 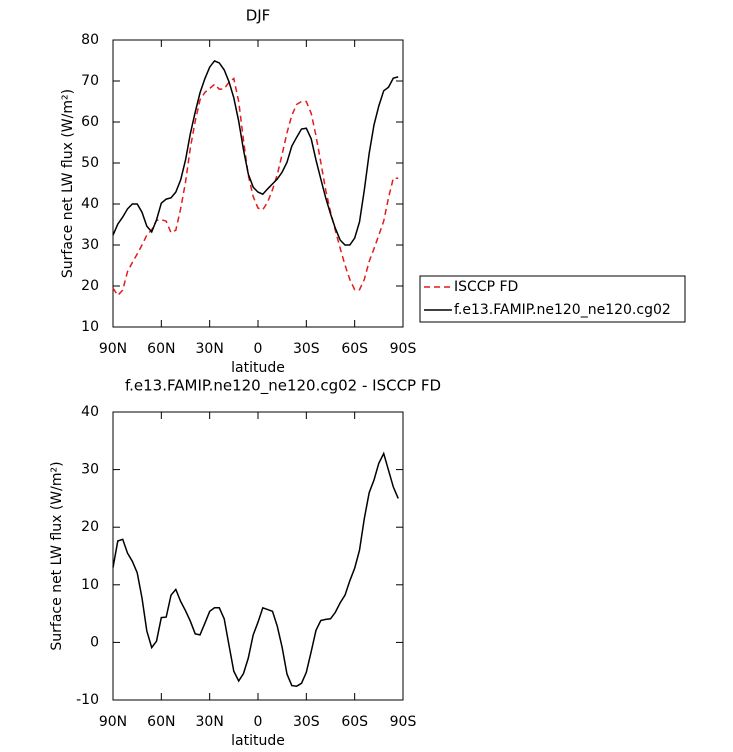 I want to click on y-tick-label: 80, so click(x=90, y=40).